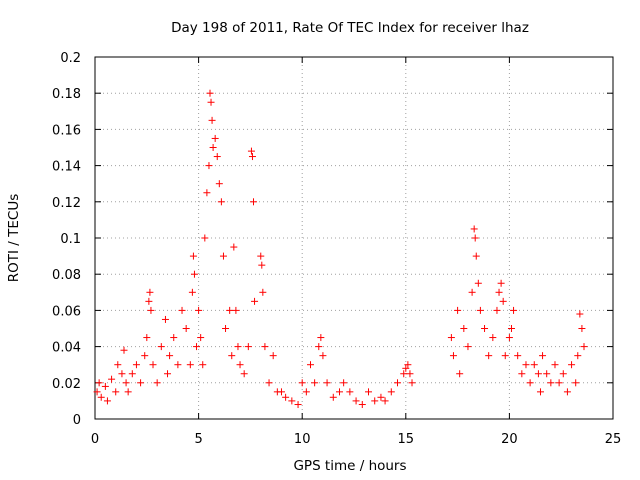 This screenshot has width=640, height=480. I want to click on x-tick-label: 5, so click(198, 439).